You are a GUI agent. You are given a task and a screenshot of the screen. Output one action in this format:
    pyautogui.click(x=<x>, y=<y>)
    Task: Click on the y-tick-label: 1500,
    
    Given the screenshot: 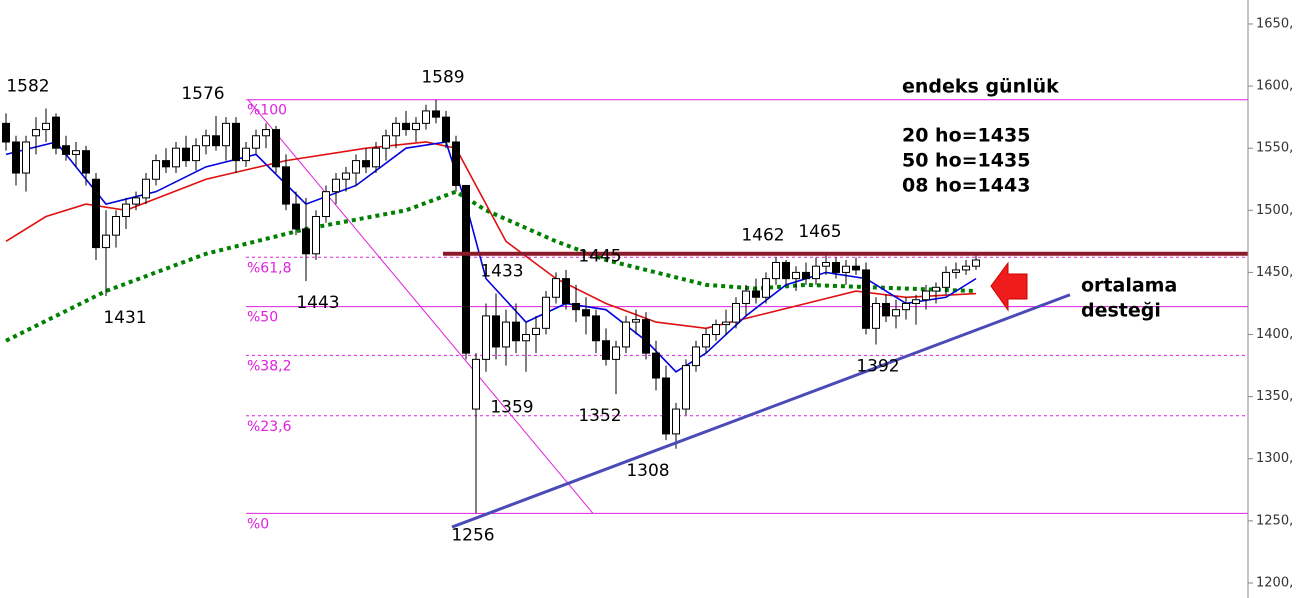 What is the action you would take?
    pyautogui.click(x=1274, y=210)
    